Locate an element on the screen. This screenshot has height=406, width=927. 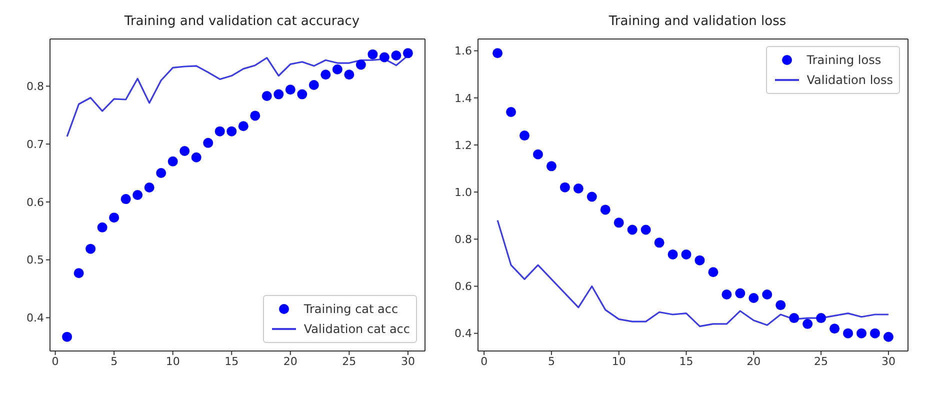
legend-label: Training loss is located at coordinates (844, 60).